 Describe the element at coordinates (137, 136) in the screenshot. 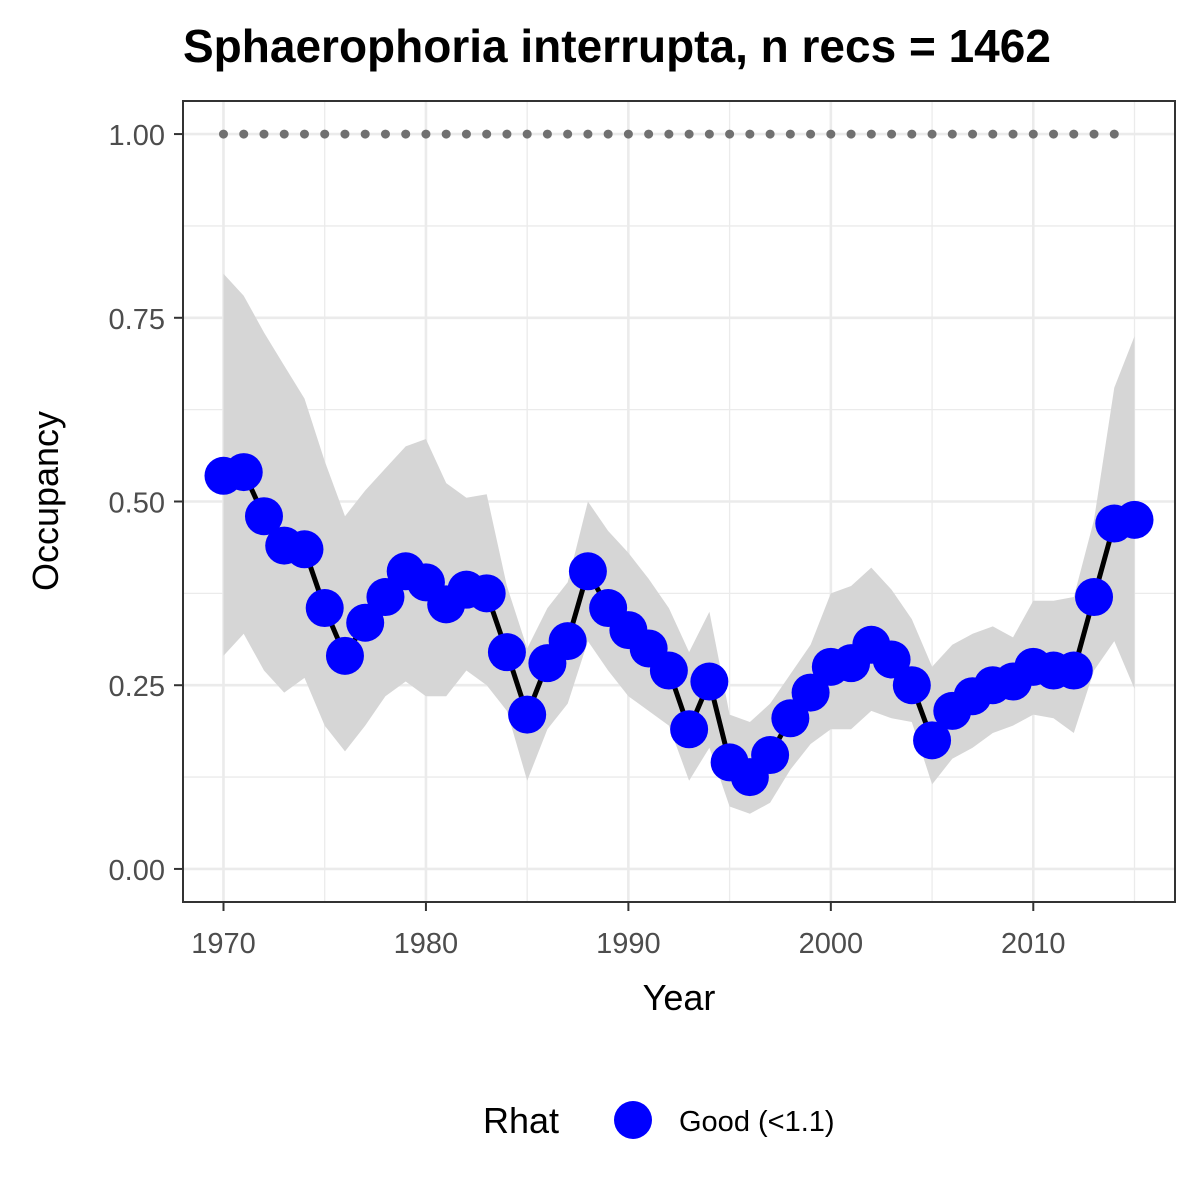

I see `y-tick-label: 1.00` at that location.